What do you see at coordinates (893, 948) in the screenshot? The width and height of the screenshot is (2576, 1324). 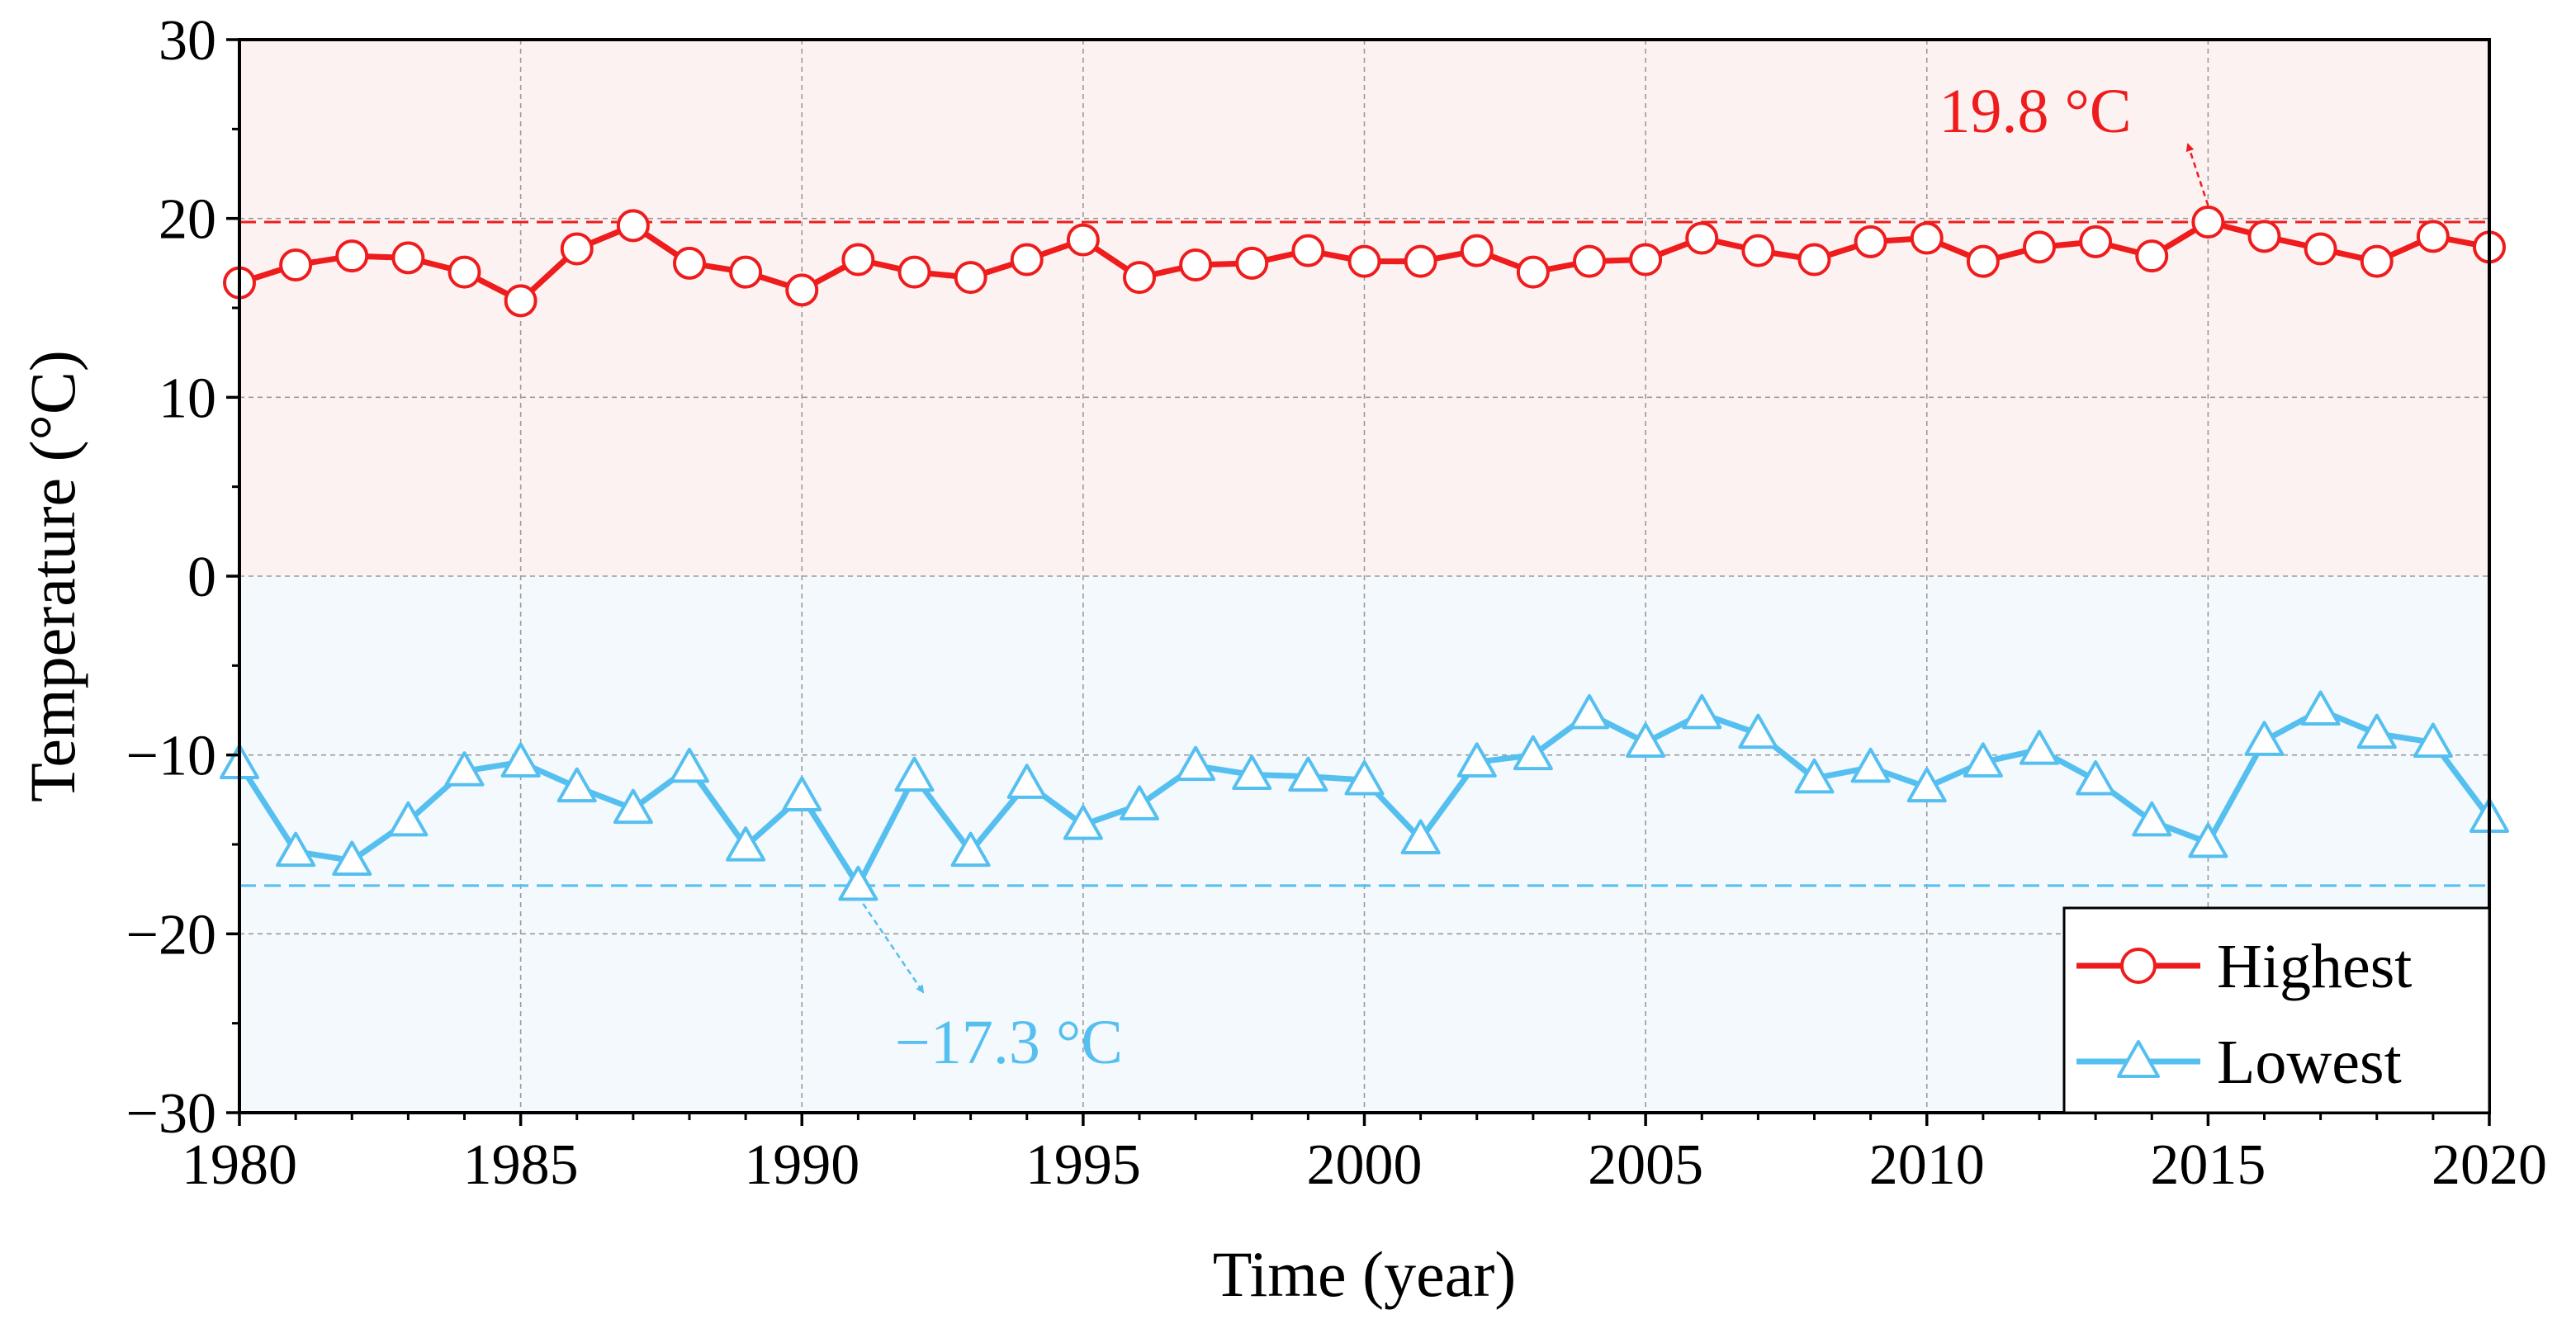 I see `min-annotation-arrow` at bounding box center [893, 948].